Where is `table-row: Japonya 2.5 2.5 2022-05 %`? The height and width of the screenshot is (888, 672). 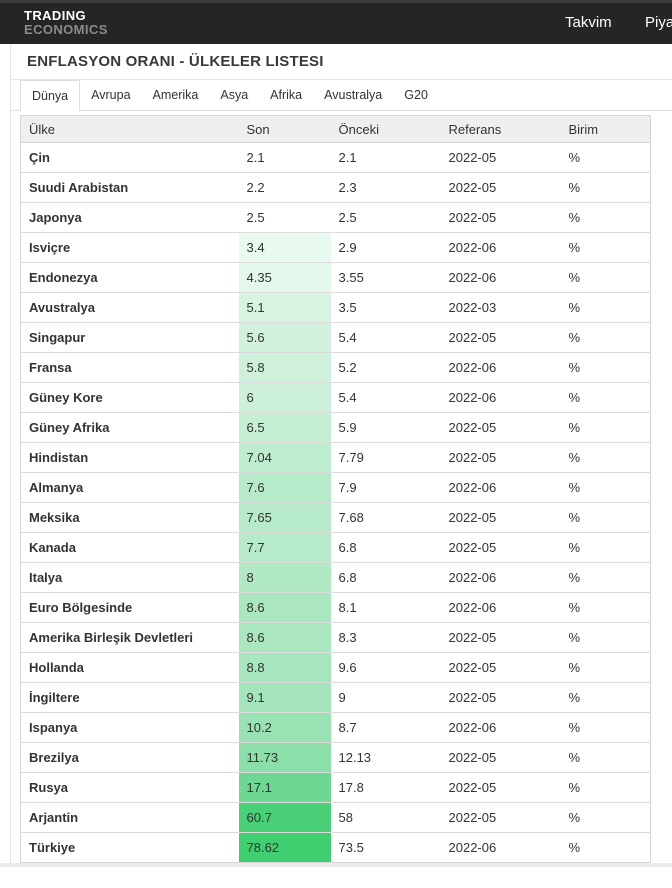
table-row: Japonya 2.5 2.5 2022-05 % is located at coordinates (335, 217).